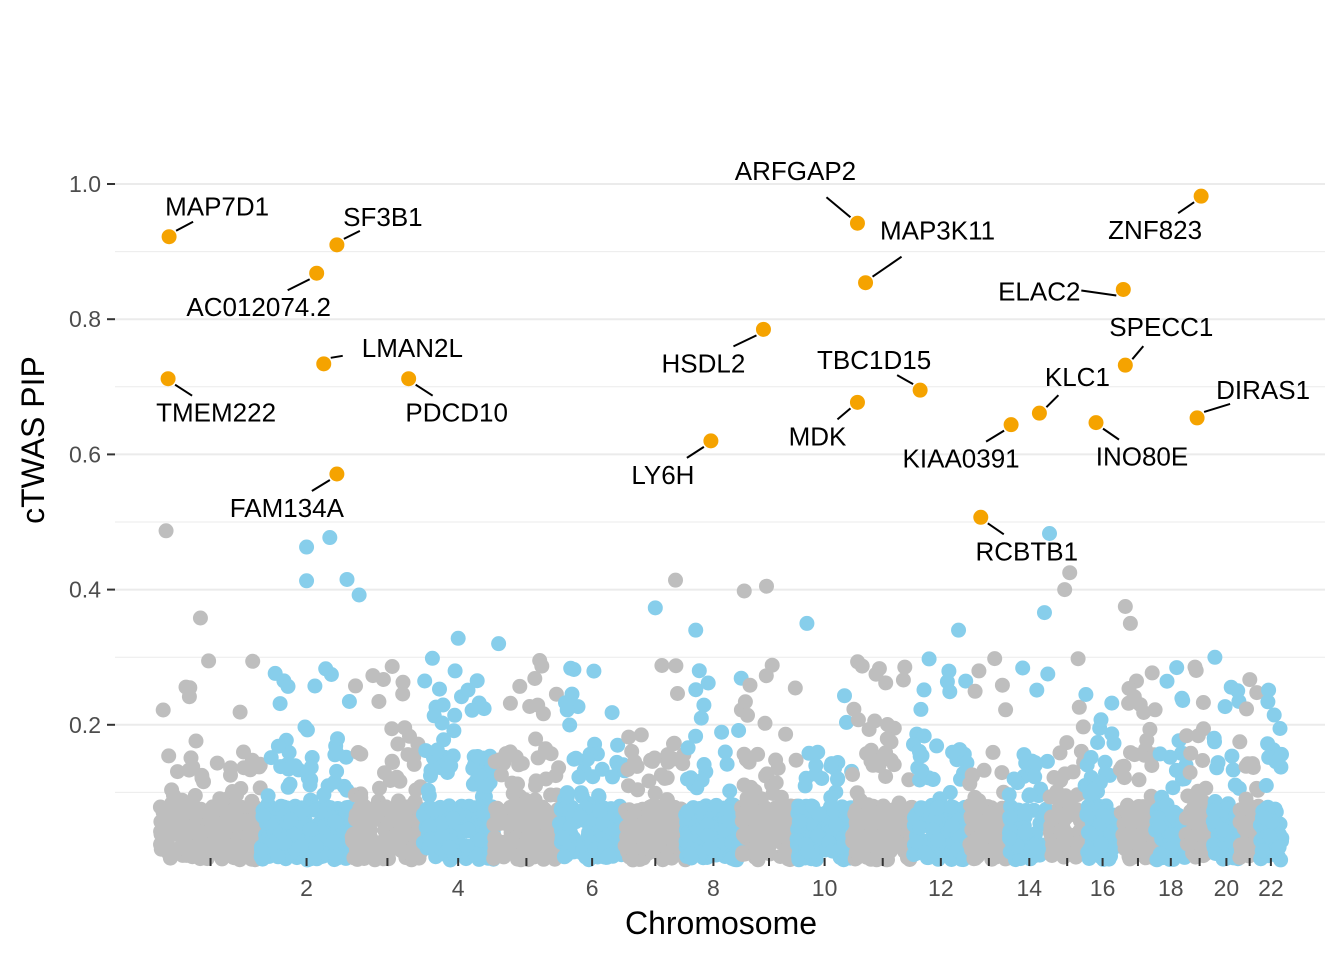 Image resolution: width=1344 pixels, height=960 pixels. What do you see at coordinates (33, 440) in the screenshot?
I see `y-axis-title: cTWAS PIP` at bounding box center [33, 440].